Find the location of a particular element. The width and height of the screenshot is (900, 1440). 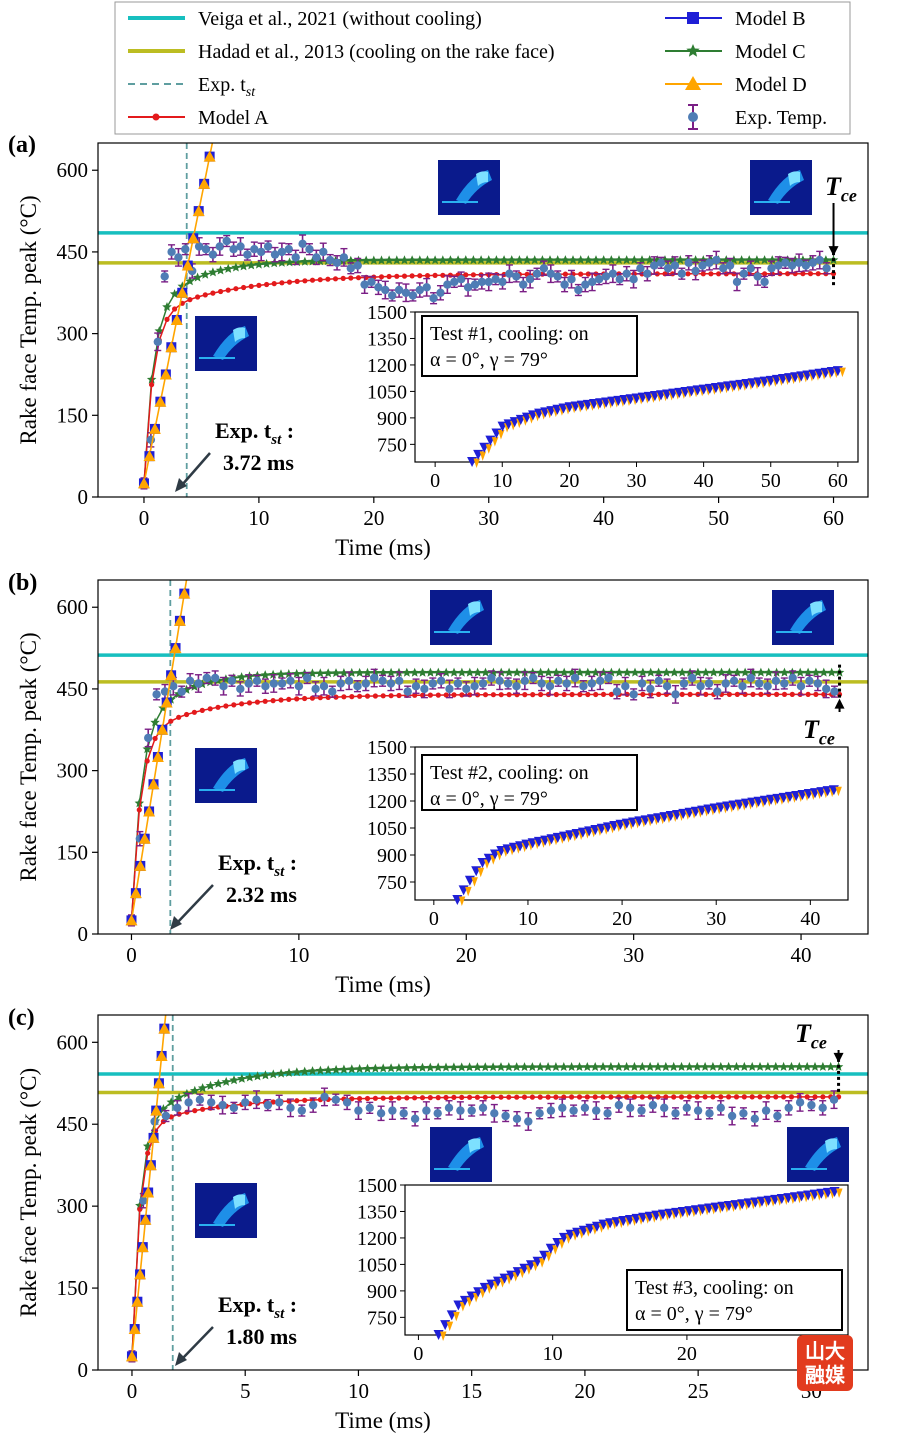

watermark-line2: 融媒 is located at coordinates (825, 1375).